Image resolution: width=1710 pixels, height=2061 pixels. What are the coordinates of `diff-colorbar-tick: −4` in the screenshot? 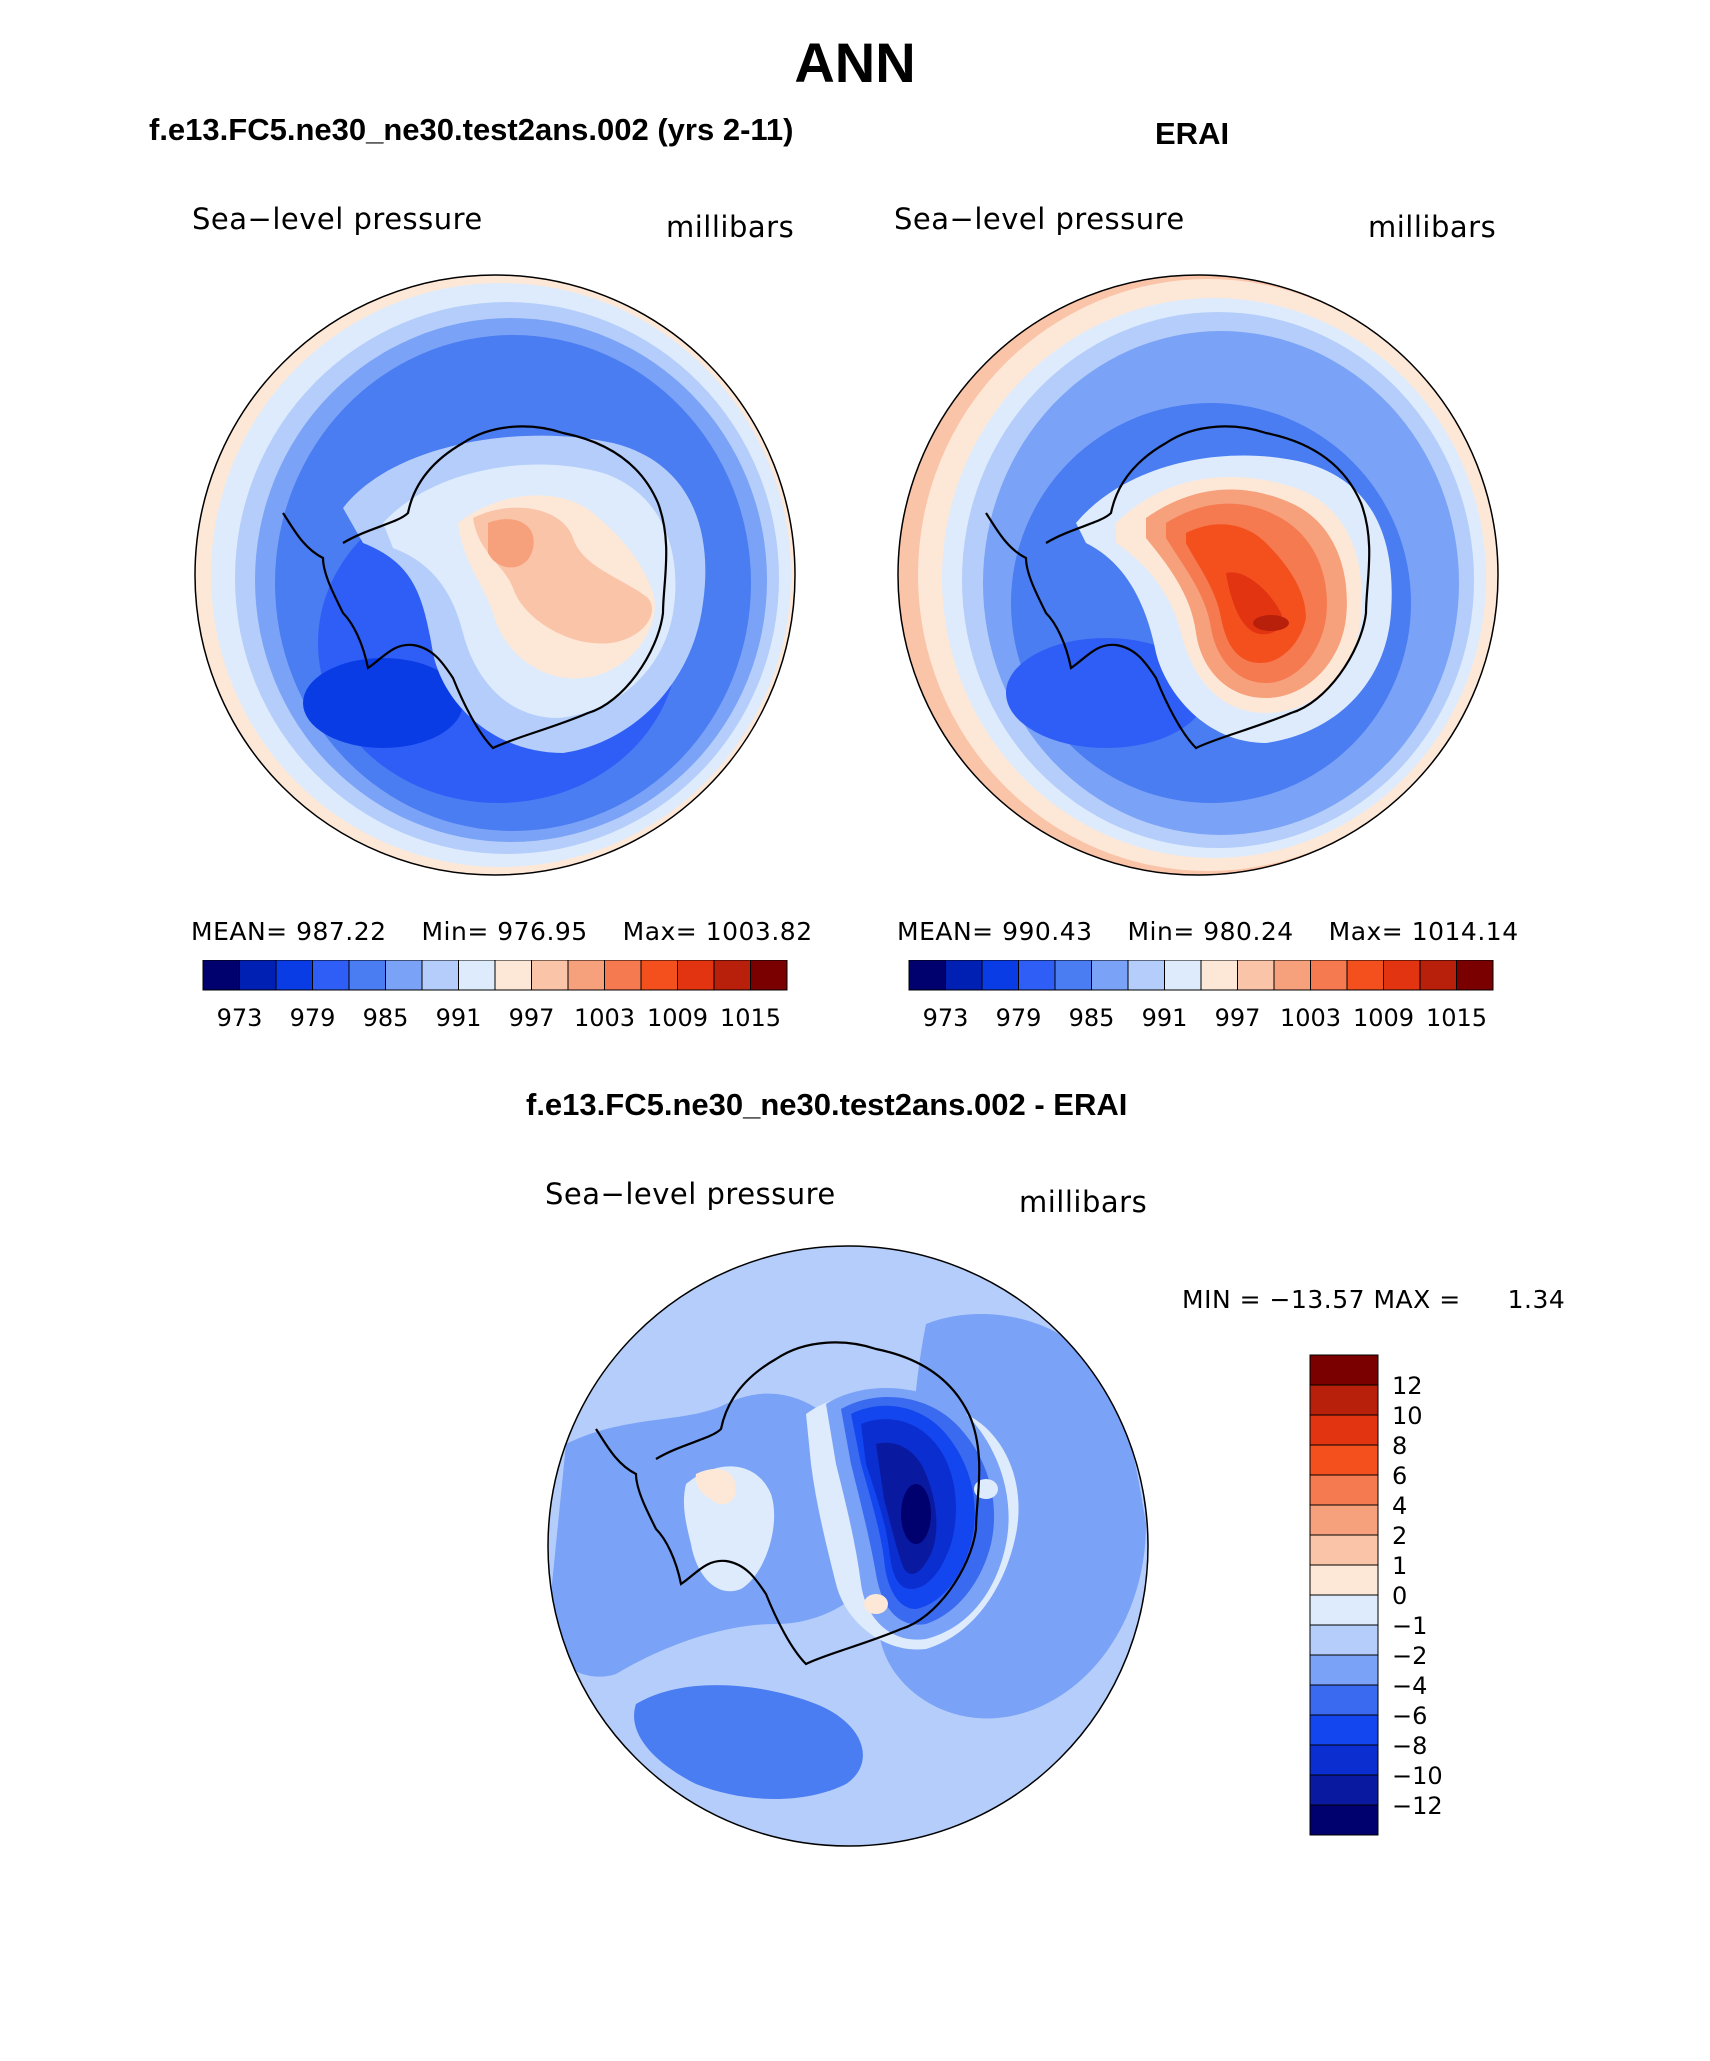 It's located at (1409, 1686).